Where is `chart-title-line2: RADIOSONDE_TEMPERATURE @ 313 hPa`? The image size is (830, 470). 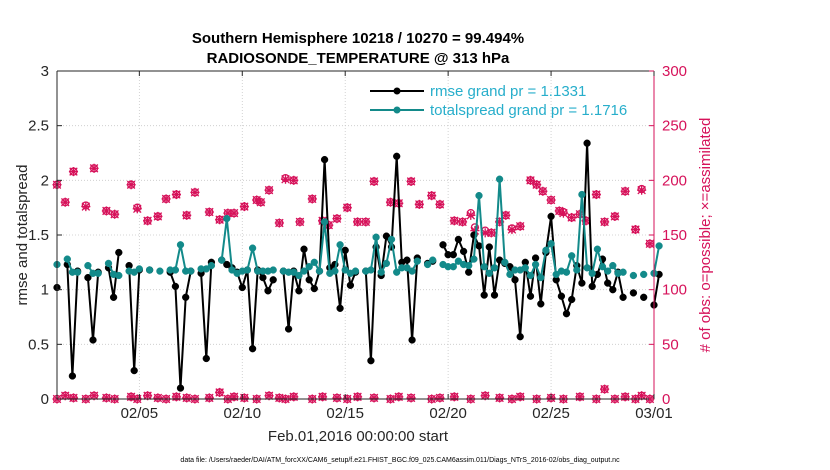 chart-title-line2: RADIOSONDE_TEMPERATURE @ 313 hPa is located at coordinates (358, 58).